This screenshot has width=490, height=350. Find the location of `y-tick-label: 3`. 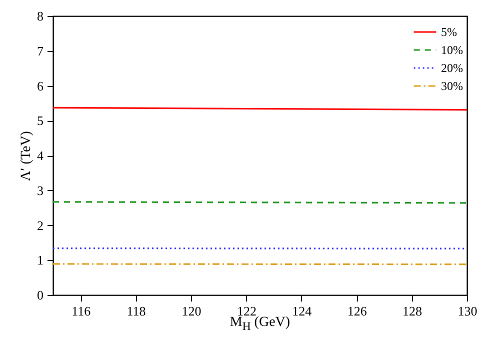

y-tick-label: 3 is located at coordinates (40, 190).